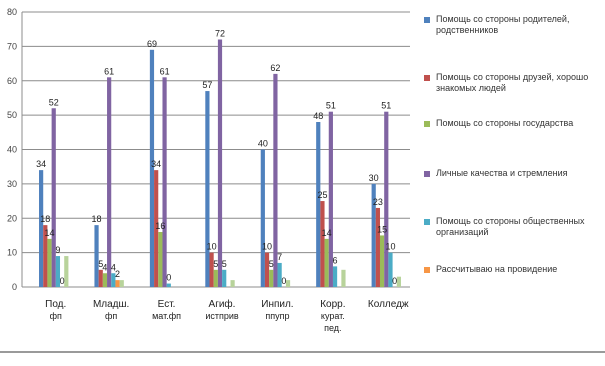 Image resolution: width=605 pixels, height=366 pixels. What do you see at coordinates (211, 269) in the screenshot?
I see `bar-s2-c4` at bounding box center [211, 269].